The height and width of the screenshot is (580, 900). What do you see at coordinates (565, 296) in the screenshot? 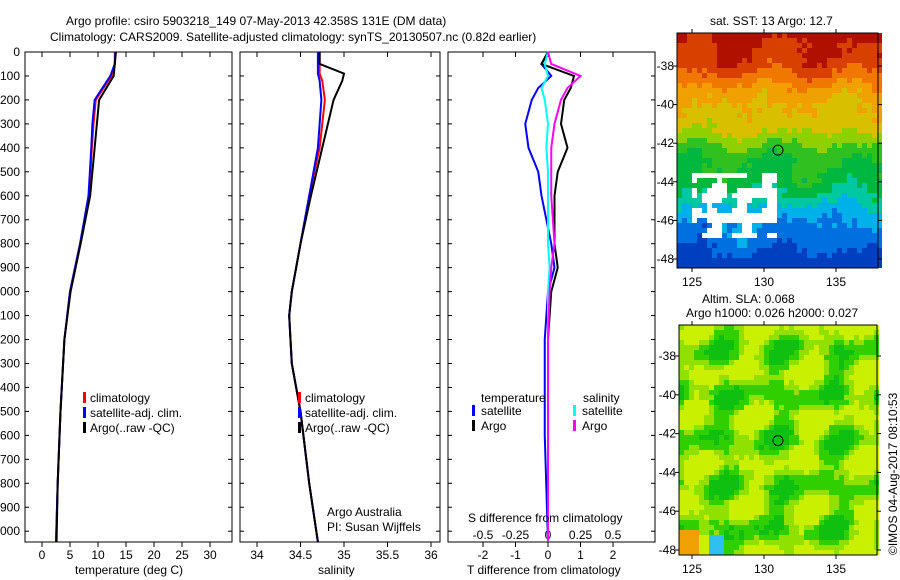
I see `series-line-s-argo` at bounding box center [565, 296].